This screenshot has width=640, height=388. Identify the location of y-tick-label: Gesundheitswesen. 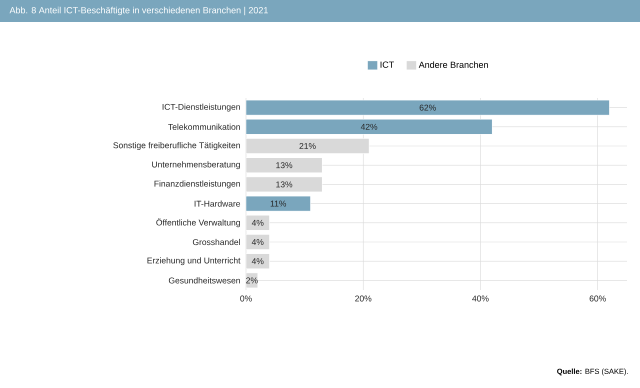
(204, 280).